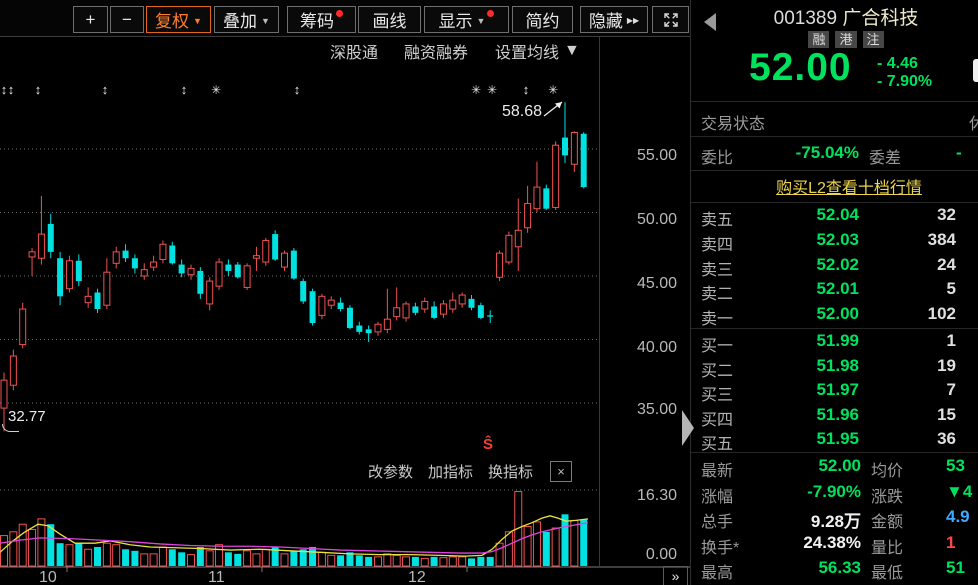 The width and height of the screenshot is (978, 585). I want to click on trade-status-partial: 休, so click(973, 124).